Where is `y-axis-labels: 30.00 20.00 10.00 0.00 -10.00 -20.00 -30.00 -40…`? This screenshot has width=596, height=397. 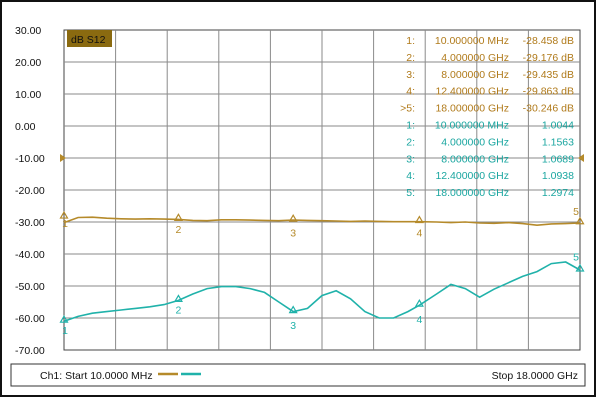
y-axis-labels: 30.00 20.00 10.00 0.00 -10.00 -20.00 -30.00 -40… is located at coordinates (30, 191).